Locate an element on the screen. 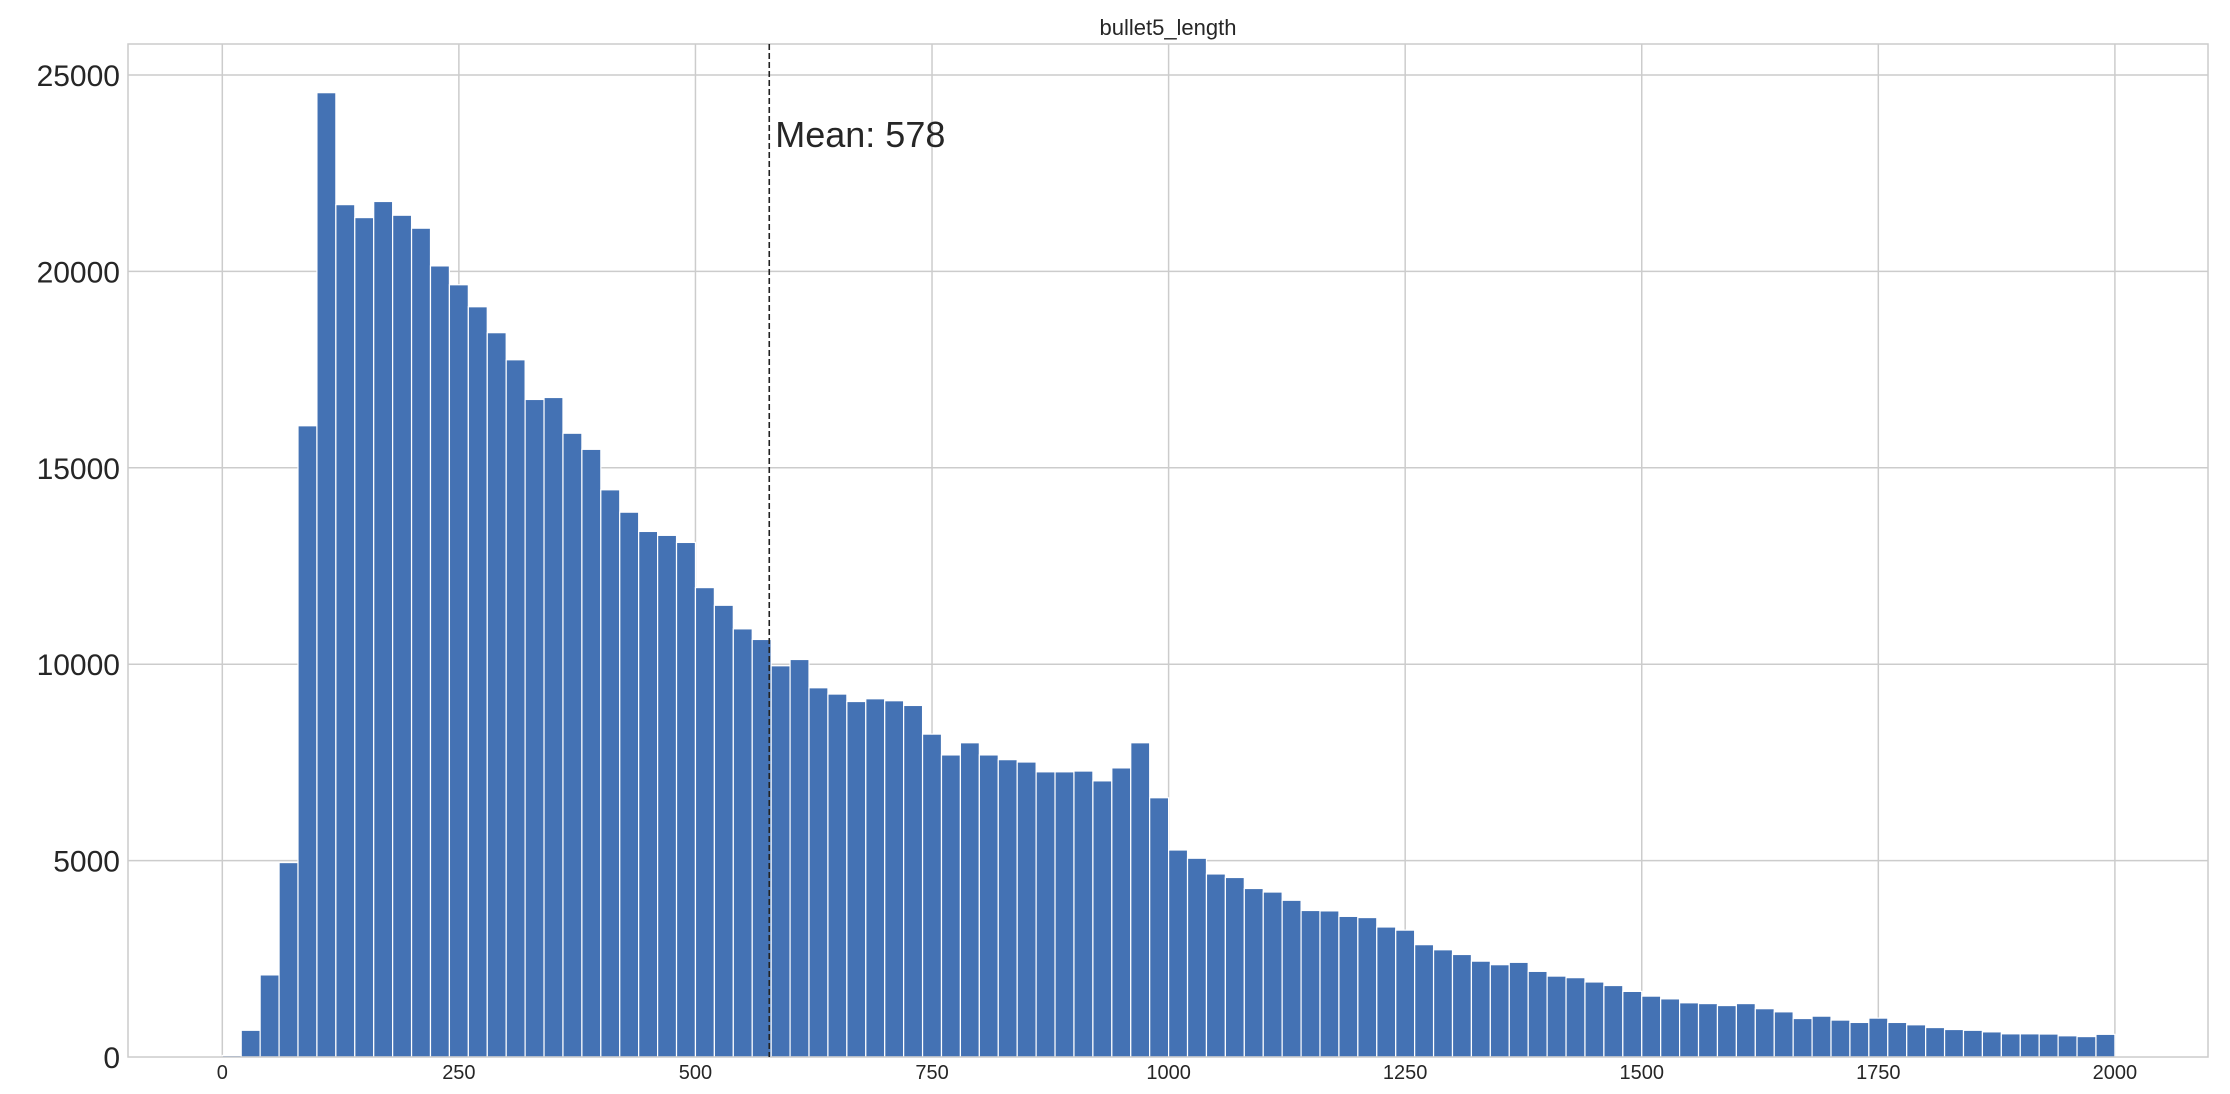 The width and height of the screenshot is (2230, 1094). y-tick-label: 25000 is located at coordinates (78, 76).